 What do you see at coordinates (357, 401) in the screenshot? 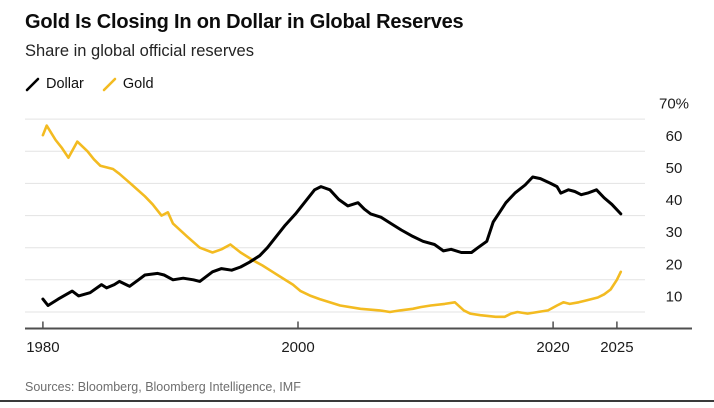
I see `bottom-rule` at bounding box center [357, 401].